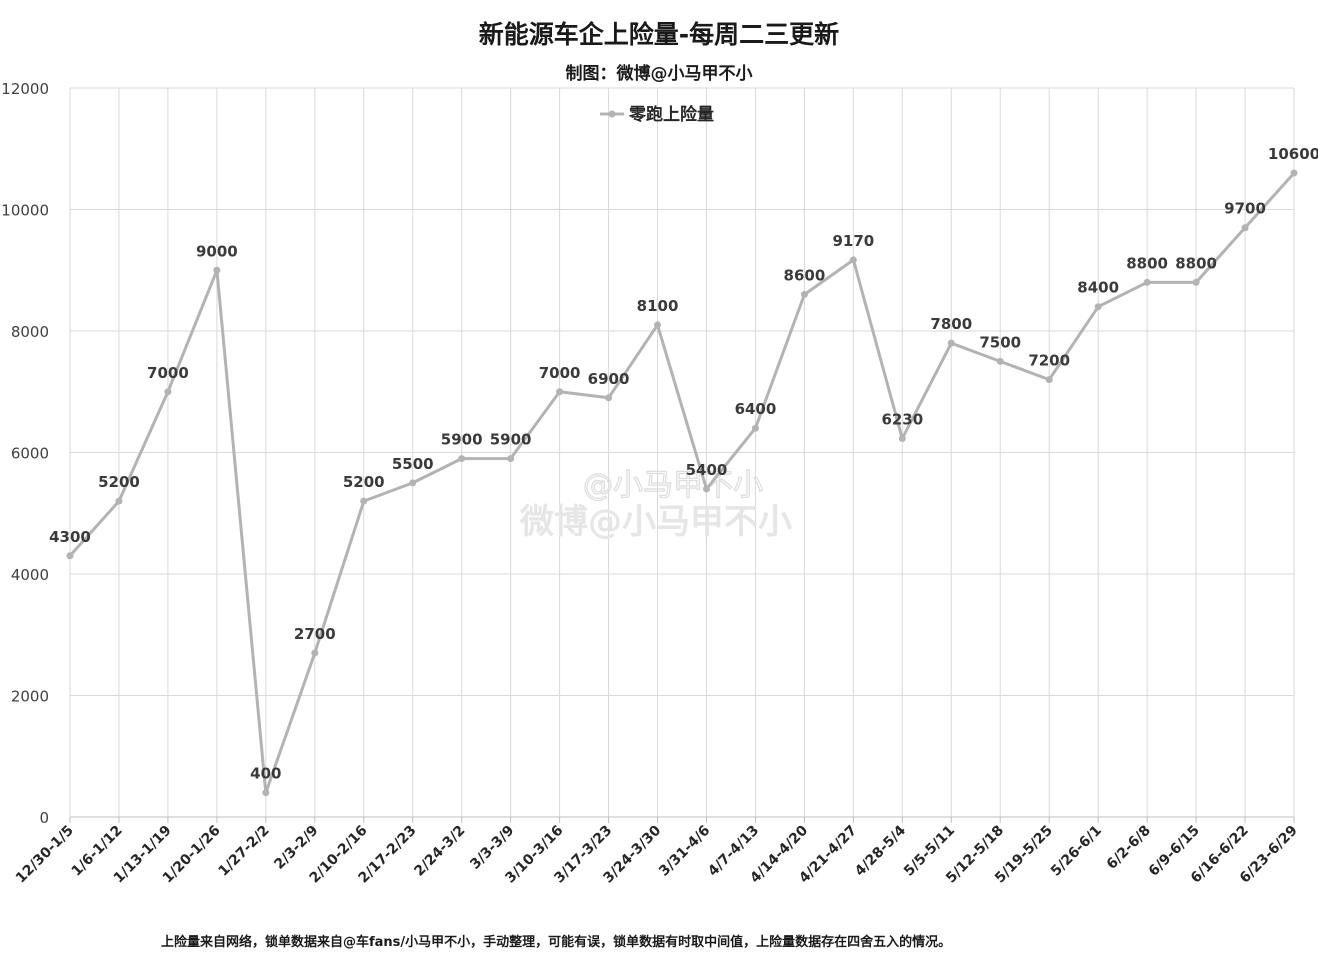 This screenshot has height=965, width=1318. What do you see at coordinates (1098, 288) in the screenshot?
I see `data-label: 8400` at bounding box center [1098, 288].